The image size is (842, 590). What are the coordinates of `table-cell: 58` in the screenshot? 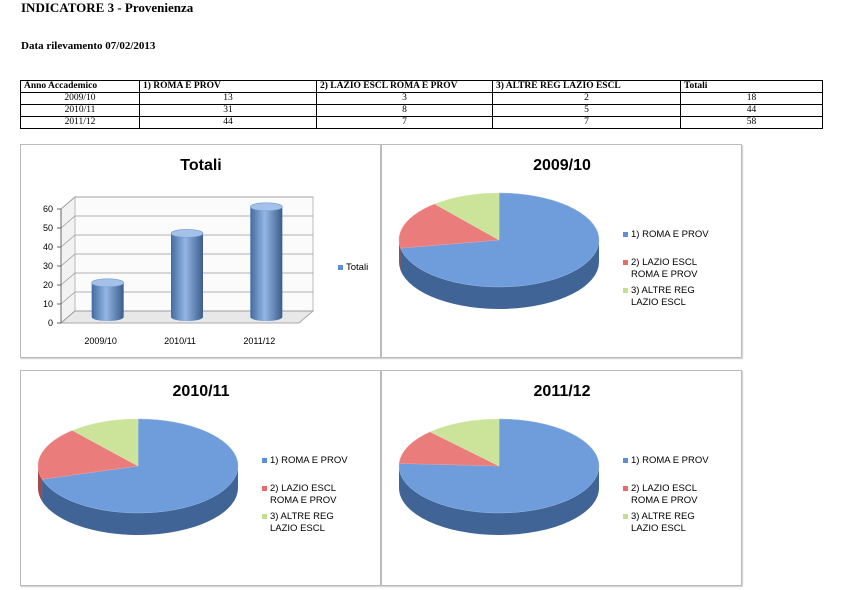 It's located at (751, 122).